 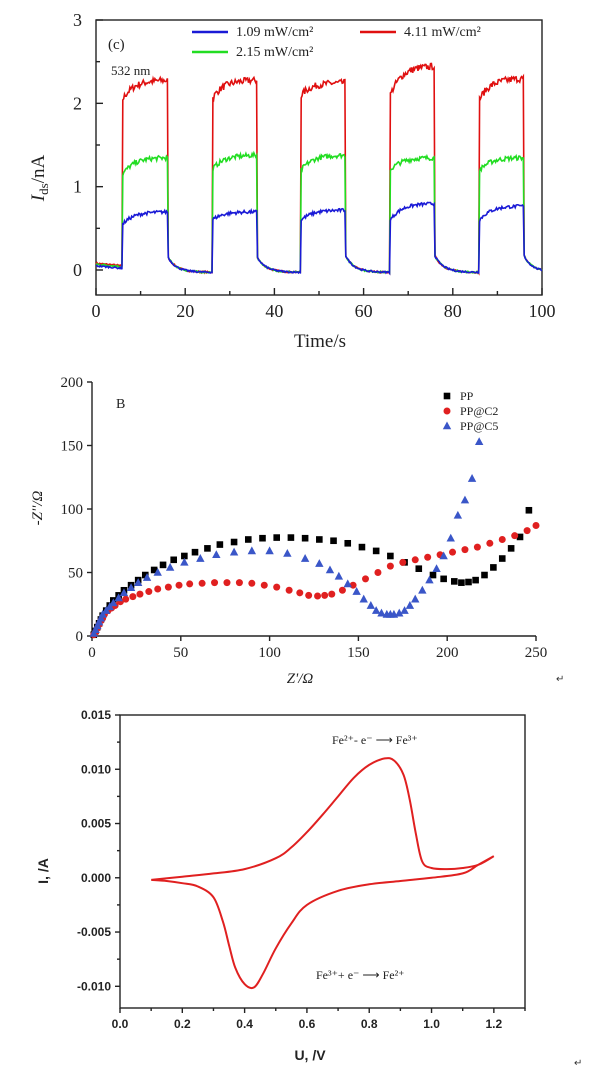 I want to click on x-tick-label: 0, so click(x=96, y=311).